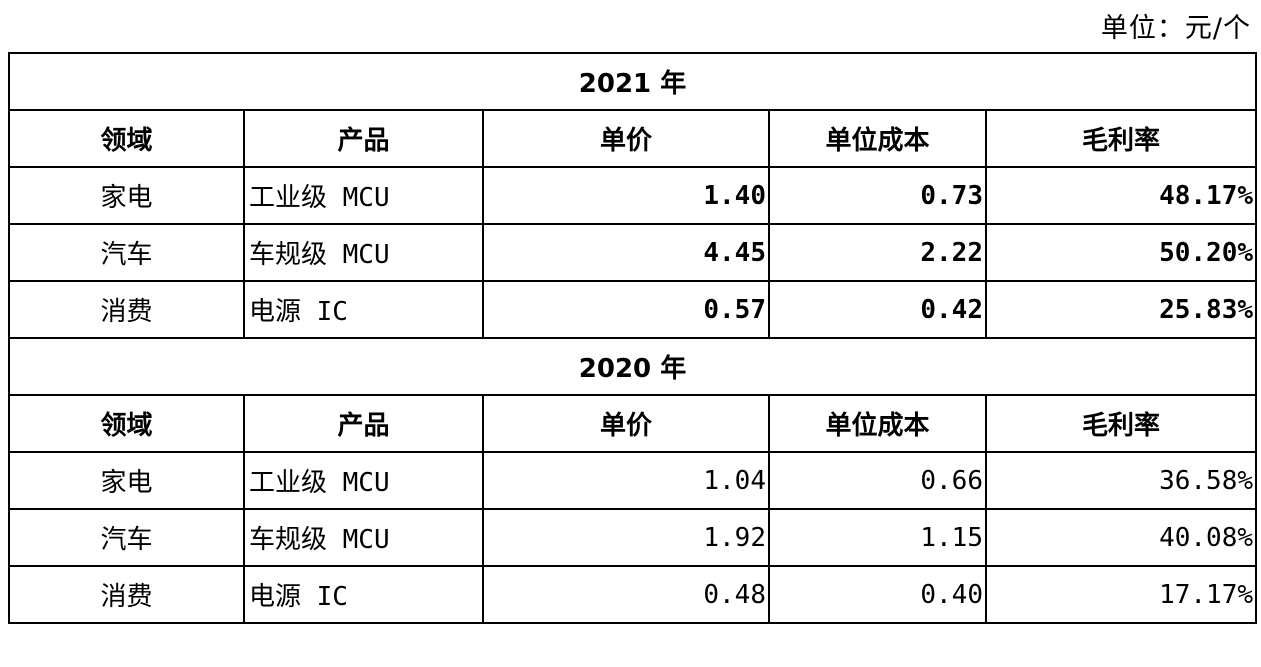 This screenshot has width=1261, height=667. Describe the element at coordinates (626, 480) in the screenshot. I see `data-cell: 1.04` at that location.